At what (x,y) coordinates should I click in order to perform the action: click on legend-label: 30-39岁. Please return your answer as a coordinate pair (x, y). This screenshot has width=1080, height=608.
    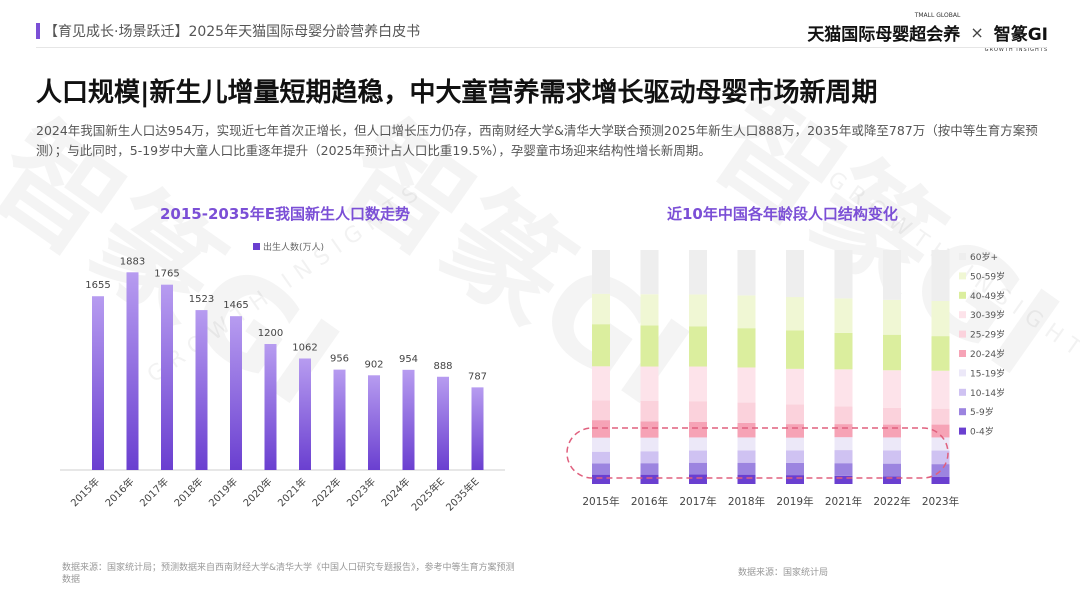
    Looking at the image, I should click on (987, 315).